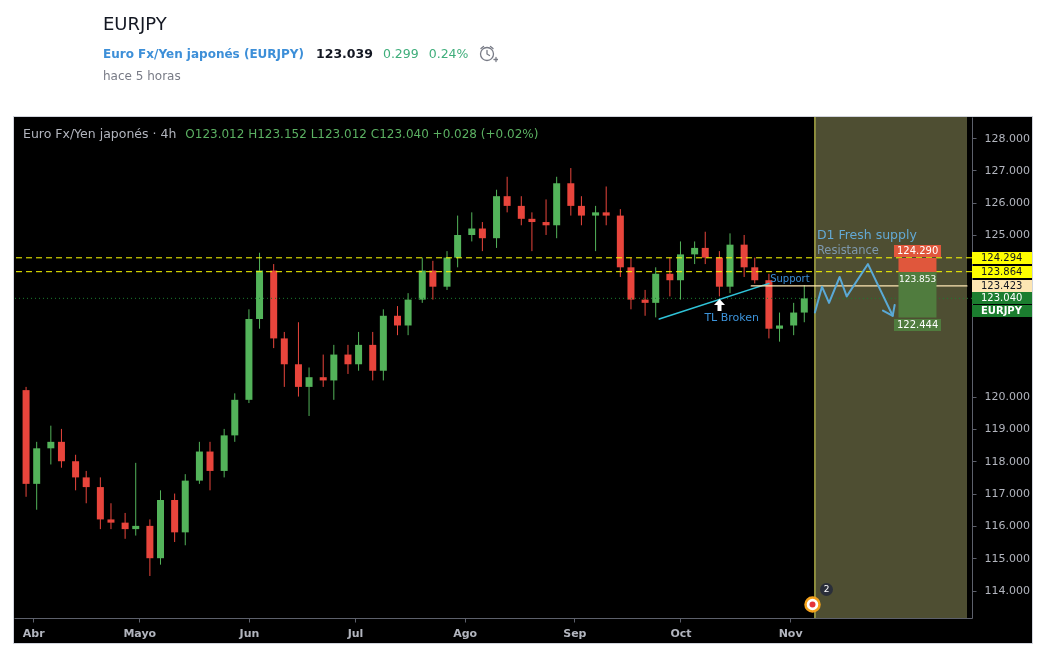 The width and height of the screenshot is (1046, 659). Describe the element at coordinates (1002, 257) in the screenshot. I see `ref-line-label: 124.294` at that location.